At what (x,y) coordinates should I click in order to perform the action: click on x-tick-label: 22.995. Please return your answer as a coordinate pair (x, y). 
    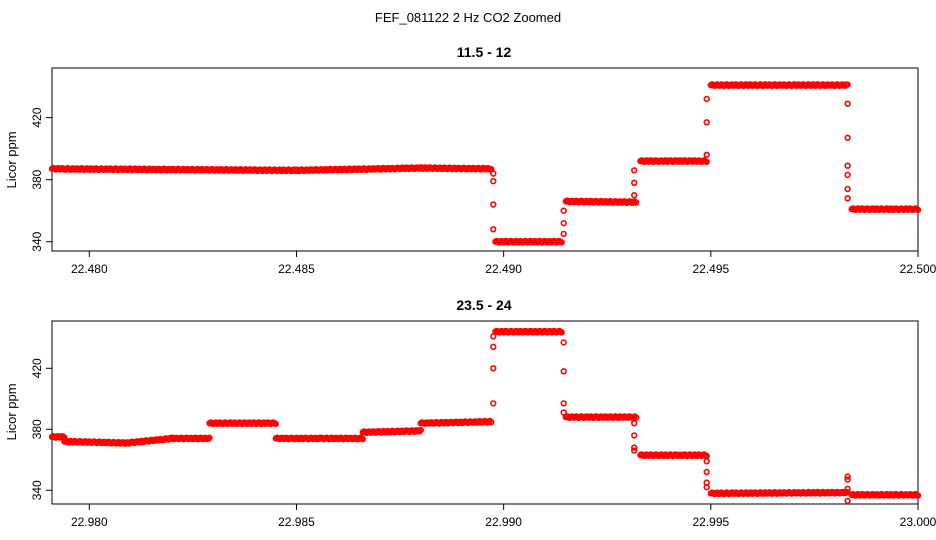
    Looking at the image, I should click on (710, 522).